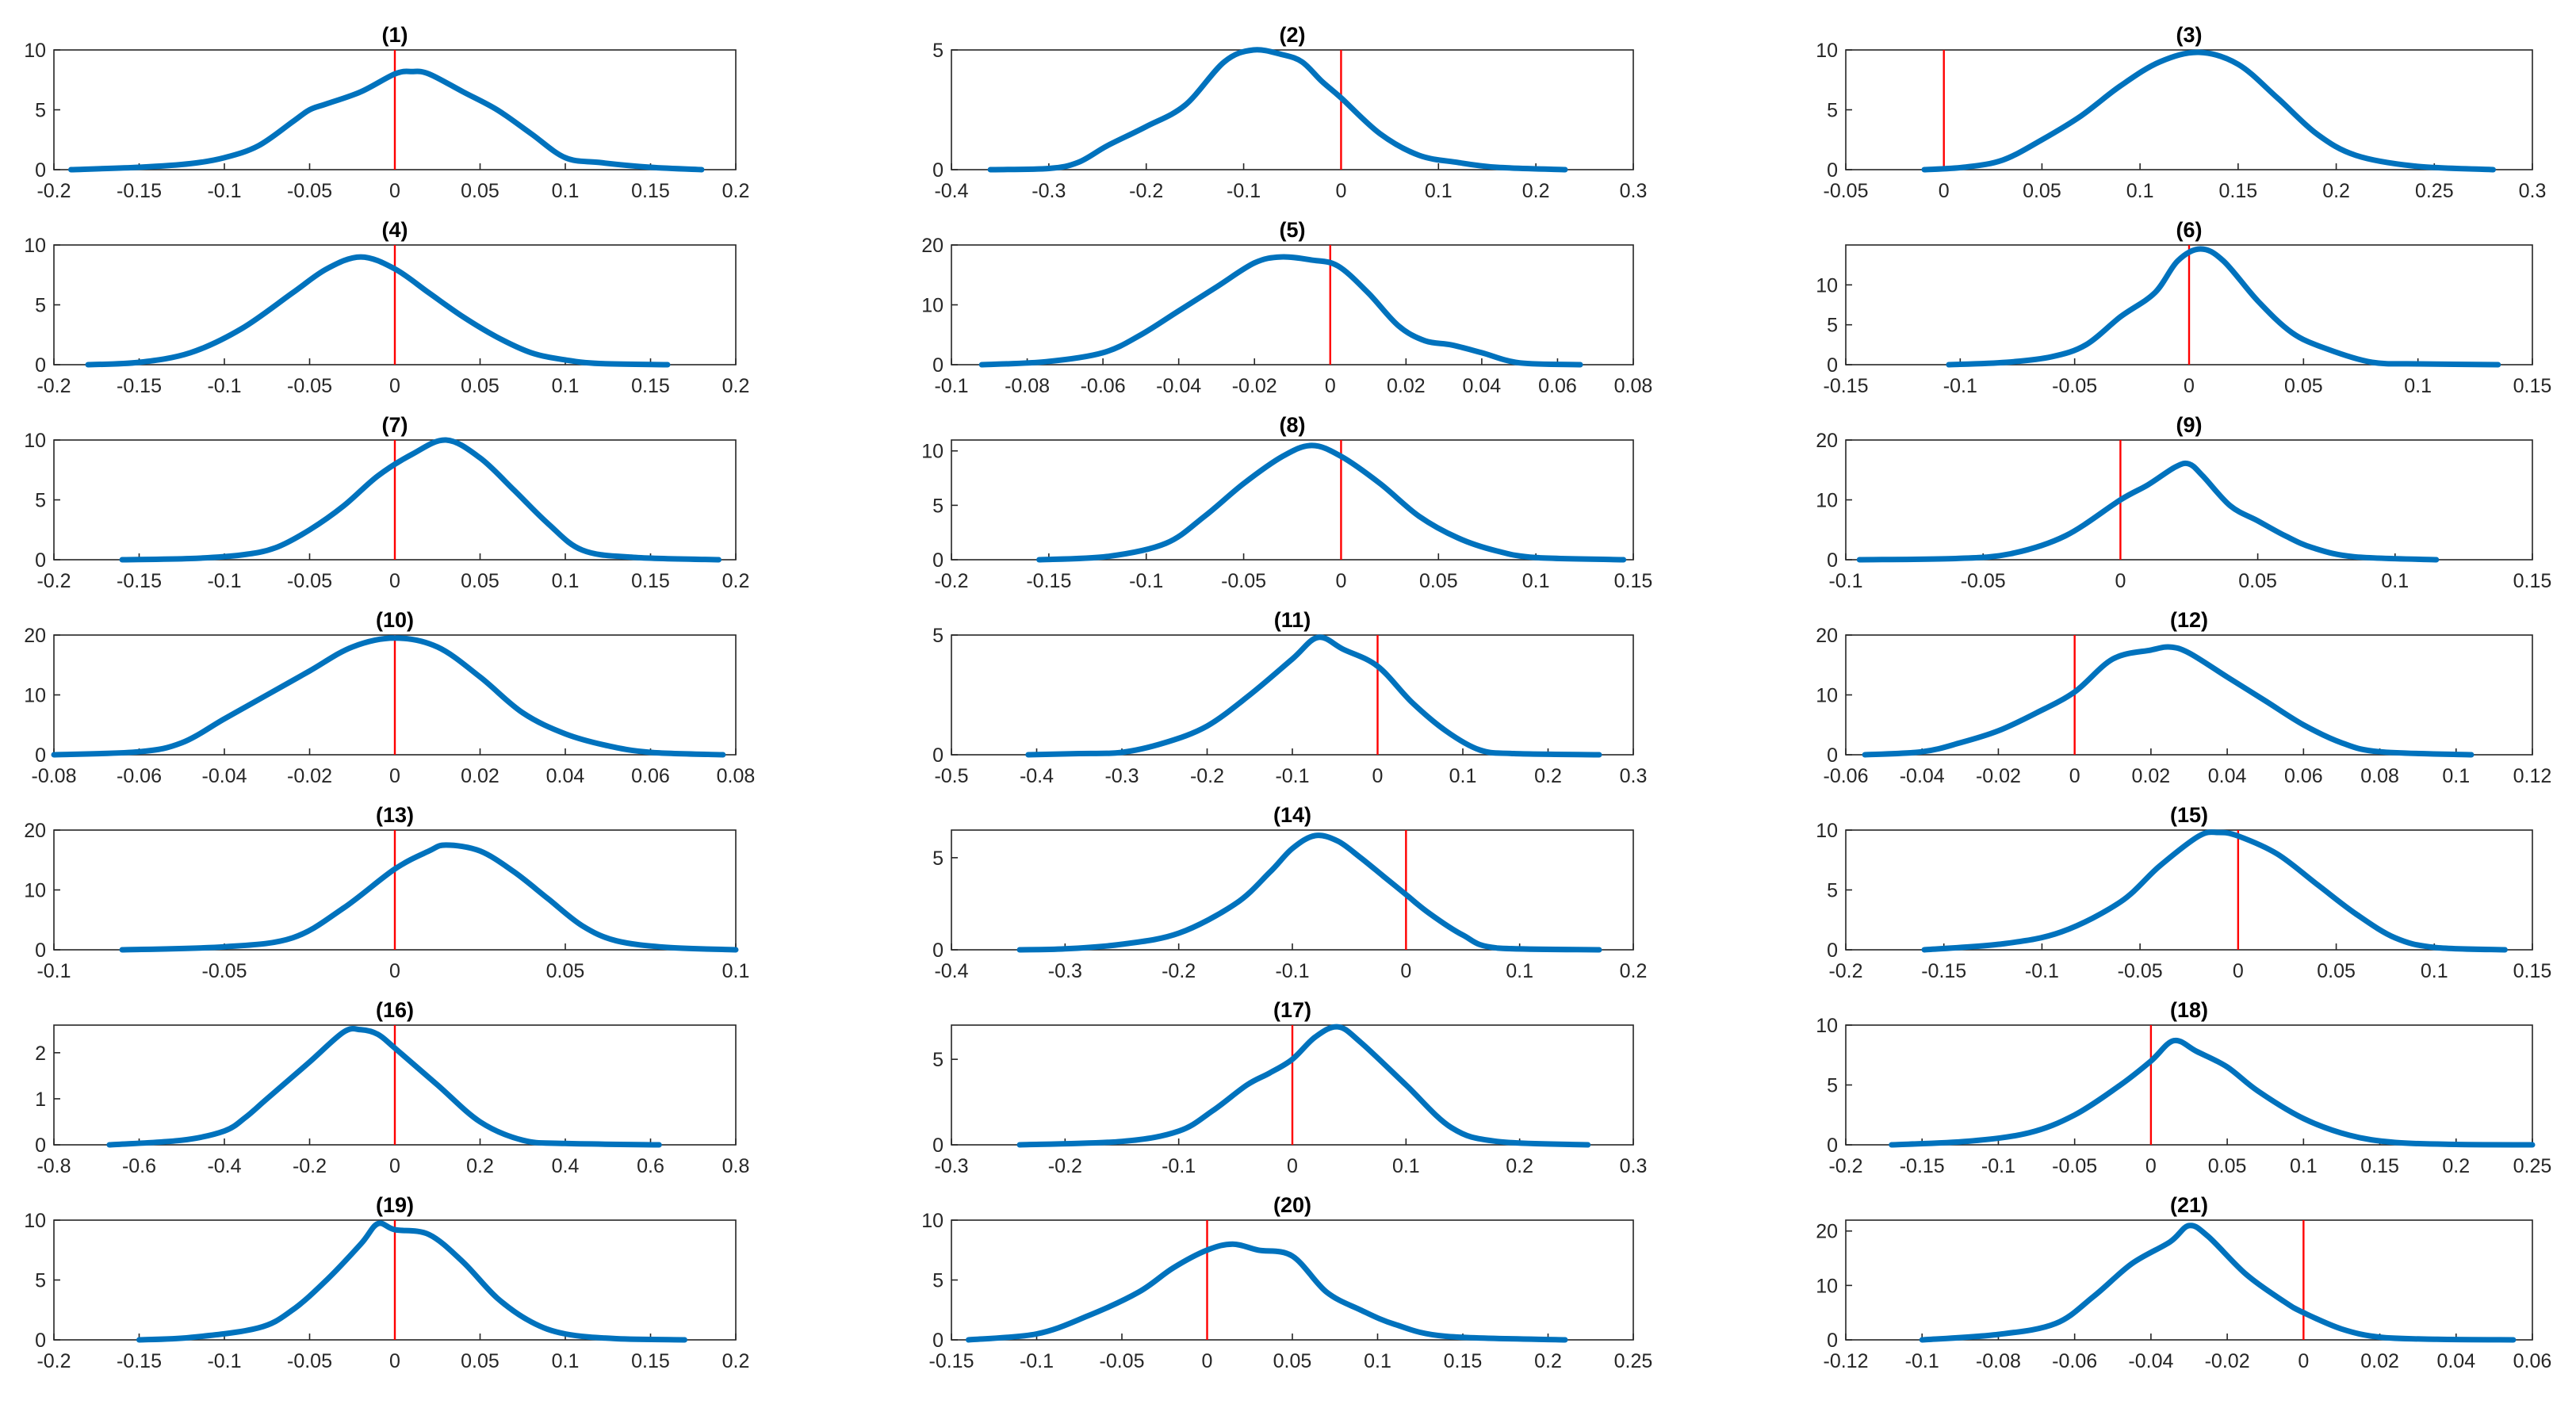 Image resolution: width=2576 pixels, height=1412 pixels. What do you see at coordinates (1922, 1166) in the screenshot?
I see `x-tick-label: -0.15` at bounding box center [1922, 1166].